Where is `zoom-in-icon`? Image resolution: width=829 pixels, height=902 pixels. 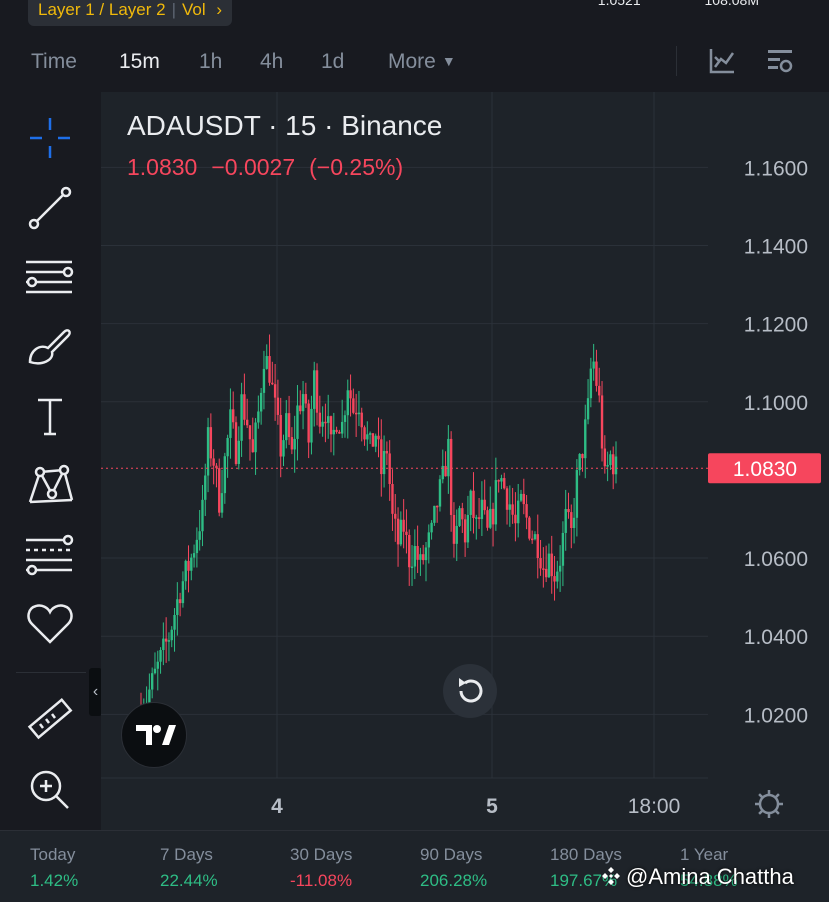
zoom-in-icon is located at coordinates (50, 790).